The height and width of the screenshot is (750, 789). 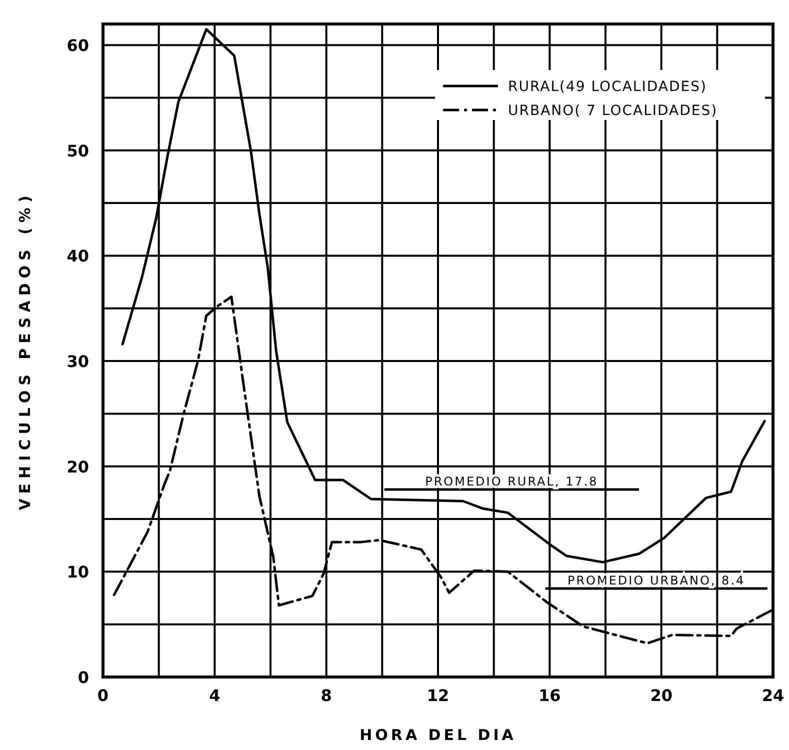 I want to click on x-tick-label: 24, so click(x=773, y=695).